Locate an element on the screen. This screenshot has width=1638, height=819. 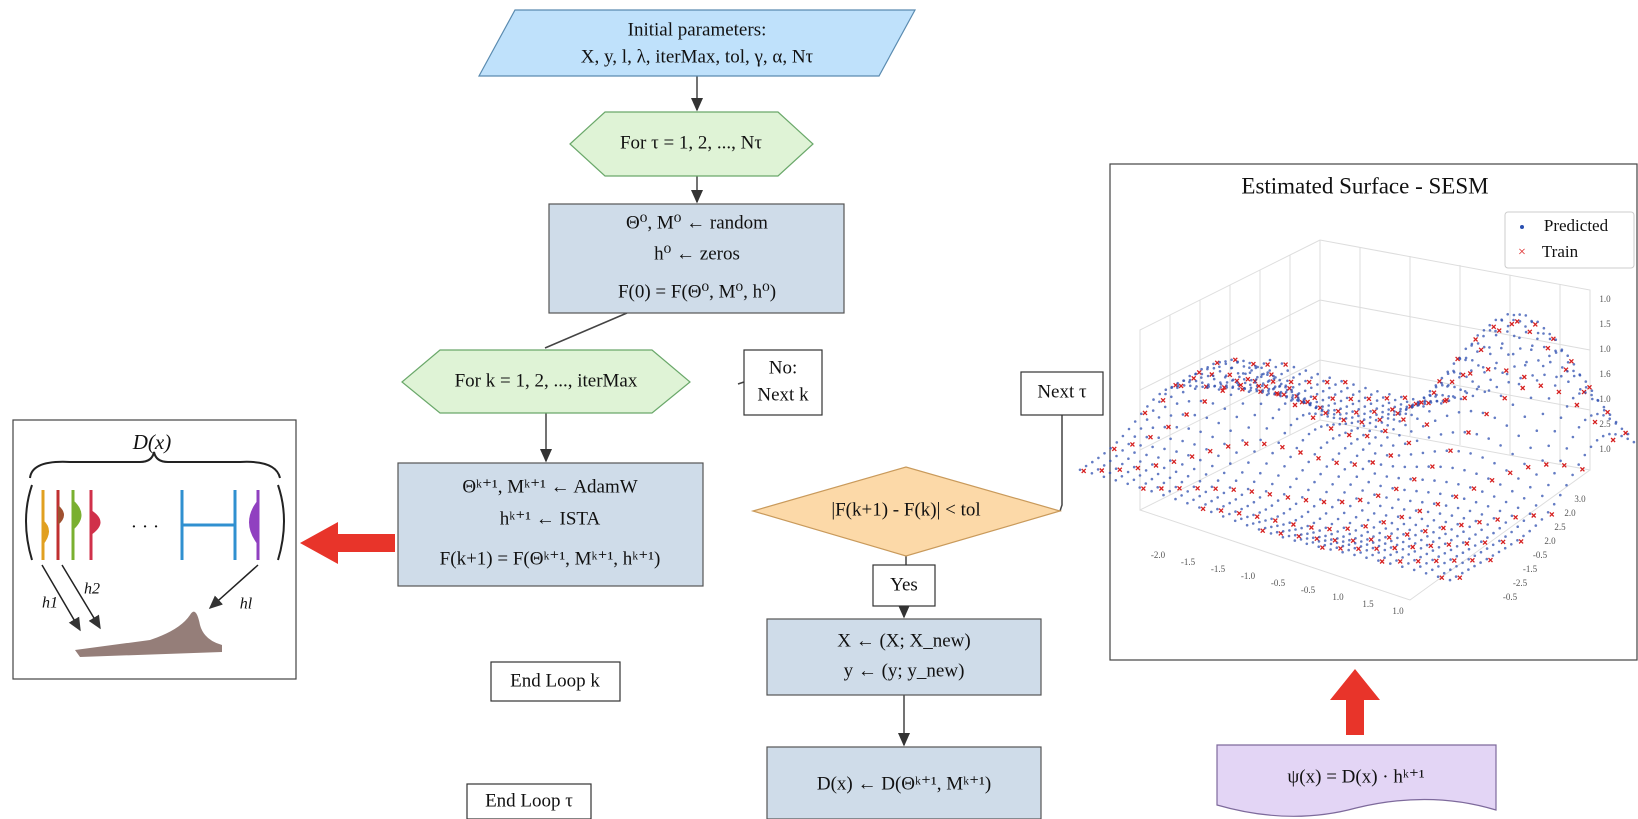
y-tick-label: -0.5 is located at coordinates (1540, 555).